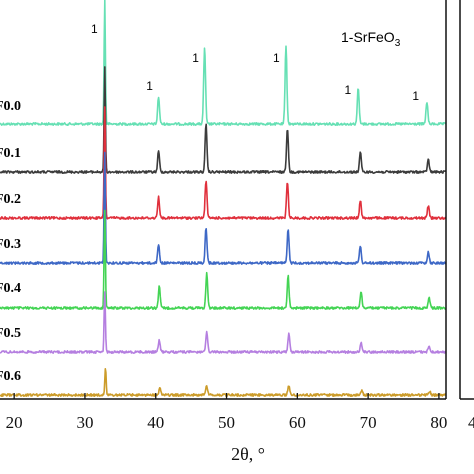 Image resolution: width=474 pixels, height=474 pixels. I want to click on series-labels-group: F0.0 F0.1 F0.2 F0.3 F0.4 F0.5 F0.6, so click(10, 241).